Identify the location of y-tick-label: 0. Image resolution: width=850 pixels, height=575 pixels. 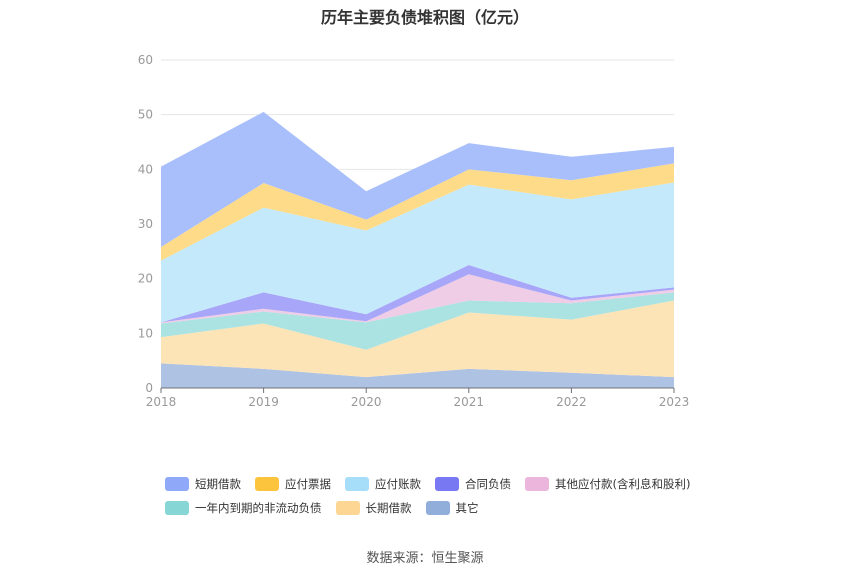
(149, 388).